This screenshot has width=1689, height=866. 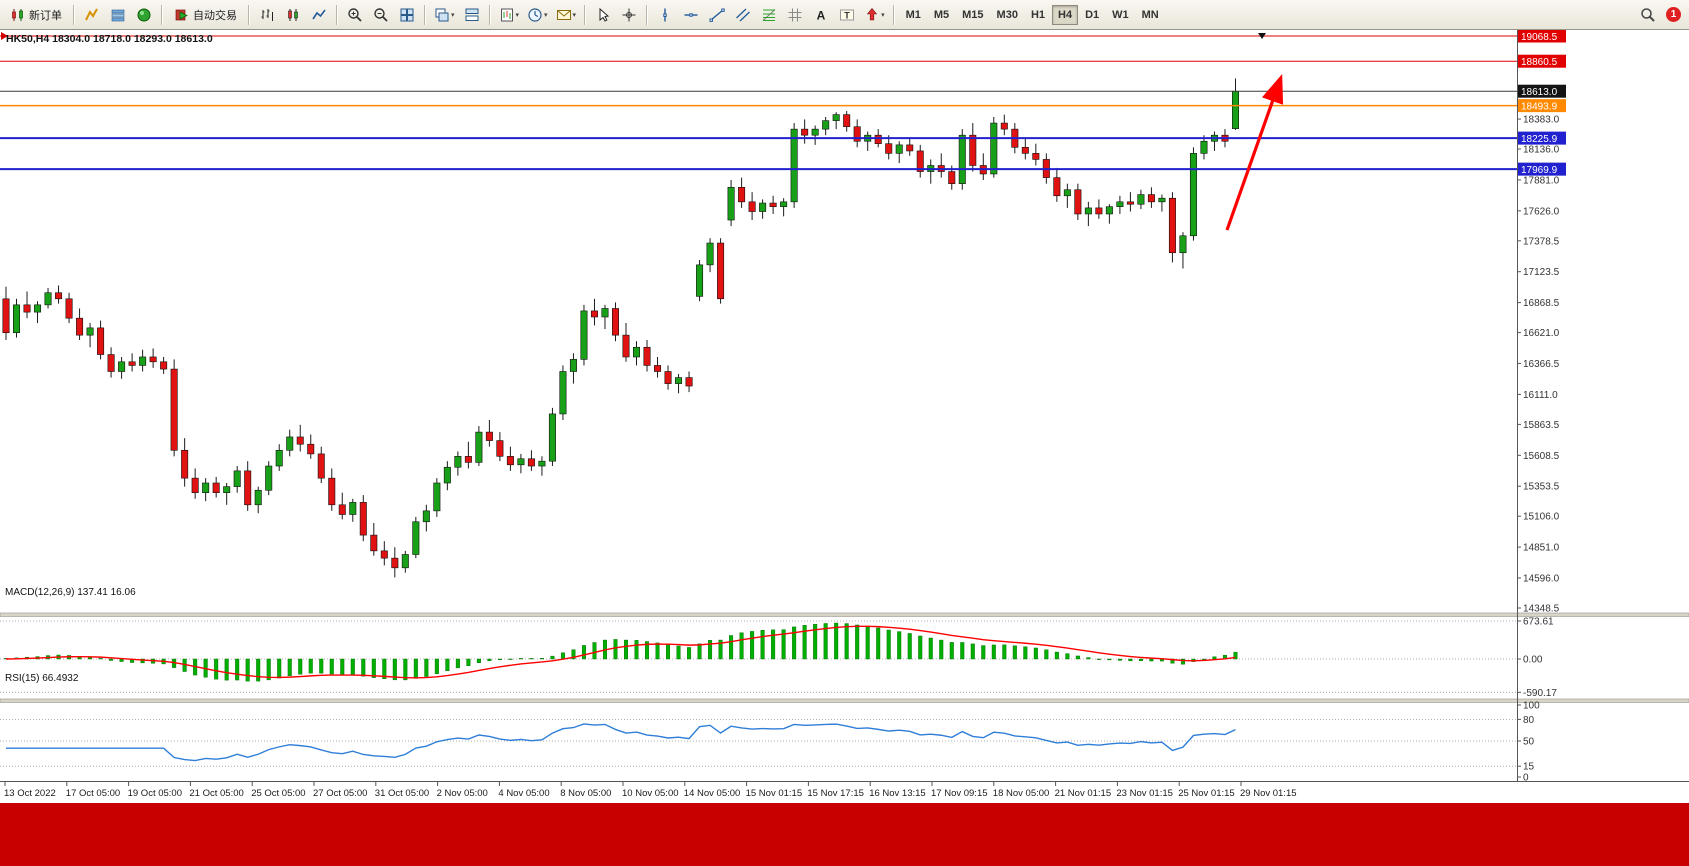 What do you see at coordinates (1150, 15) in the screenshot?
I see `timeframe-mn: MN` at bounding box center [1150, 15].